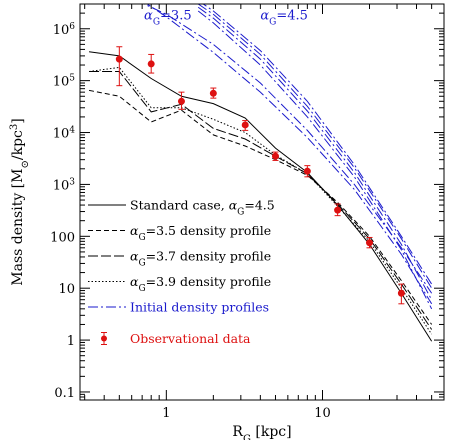 The height and width of the screenshot is (440, 452). I want to click on y-tick-label: 10⁶, so click(64, 30).